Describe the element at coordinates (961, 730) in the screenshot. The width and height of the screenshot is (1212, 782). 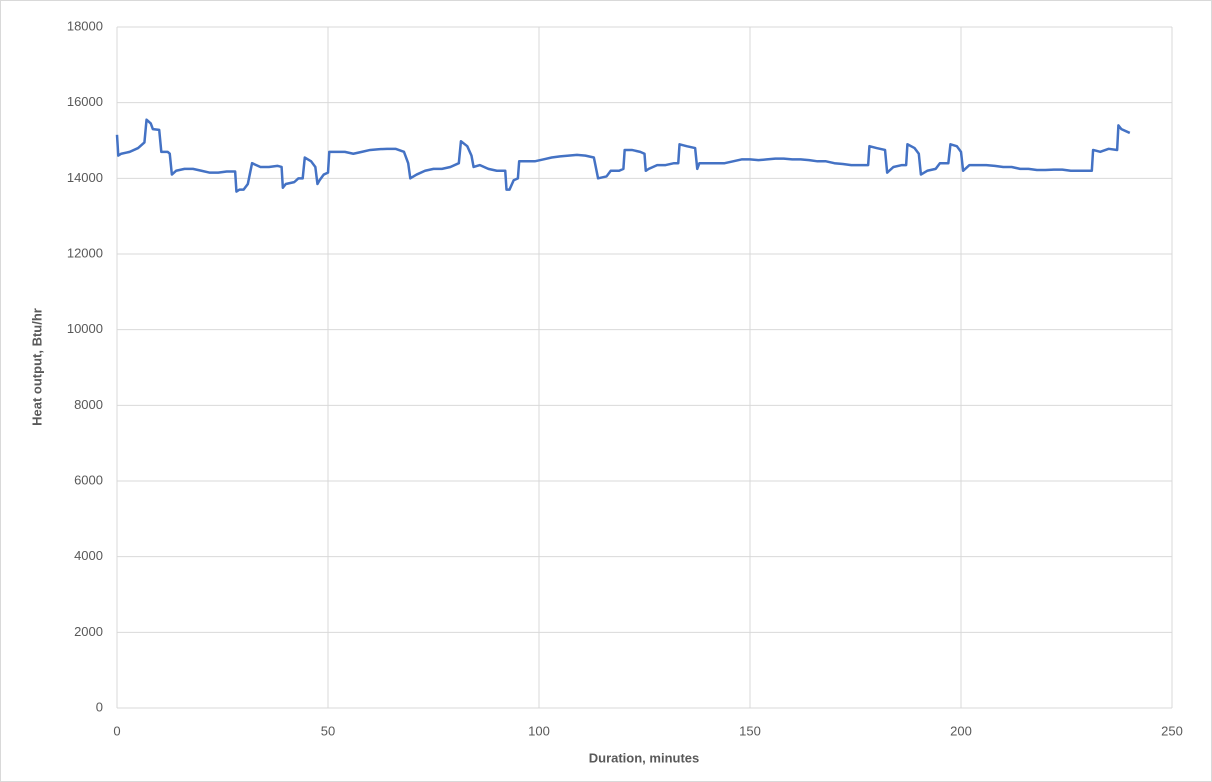
I see `x-tick-label: 200` at that location.